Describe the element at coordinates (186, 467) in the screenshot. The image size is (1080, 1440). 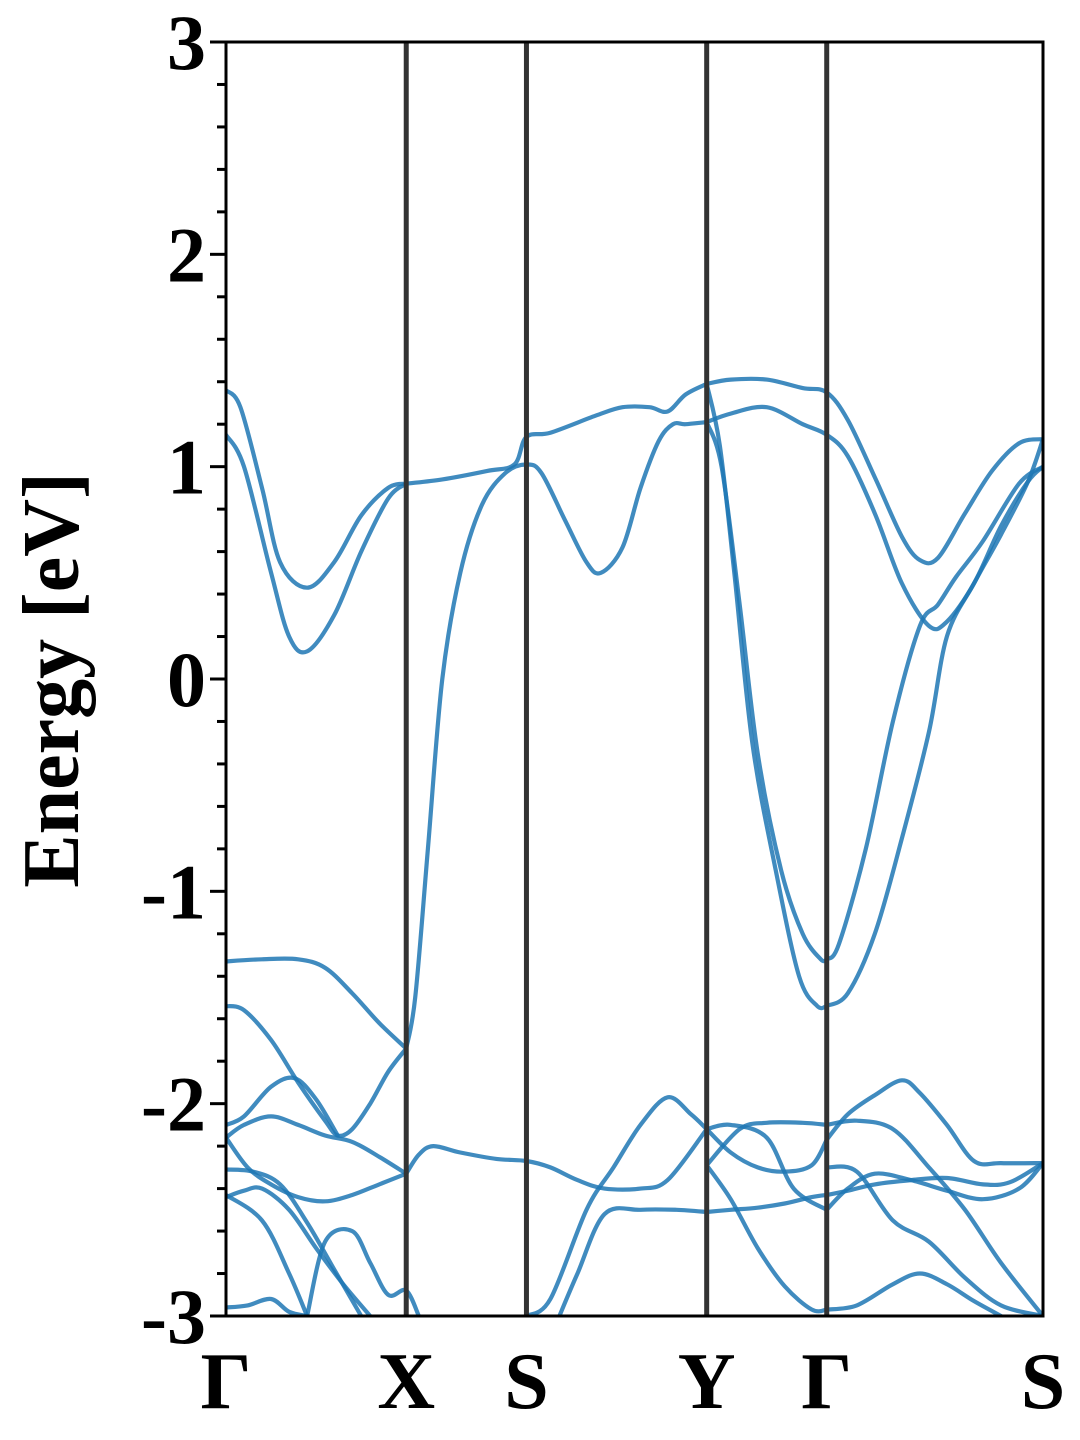
I see `y-tick-label-3: 1` at that location.